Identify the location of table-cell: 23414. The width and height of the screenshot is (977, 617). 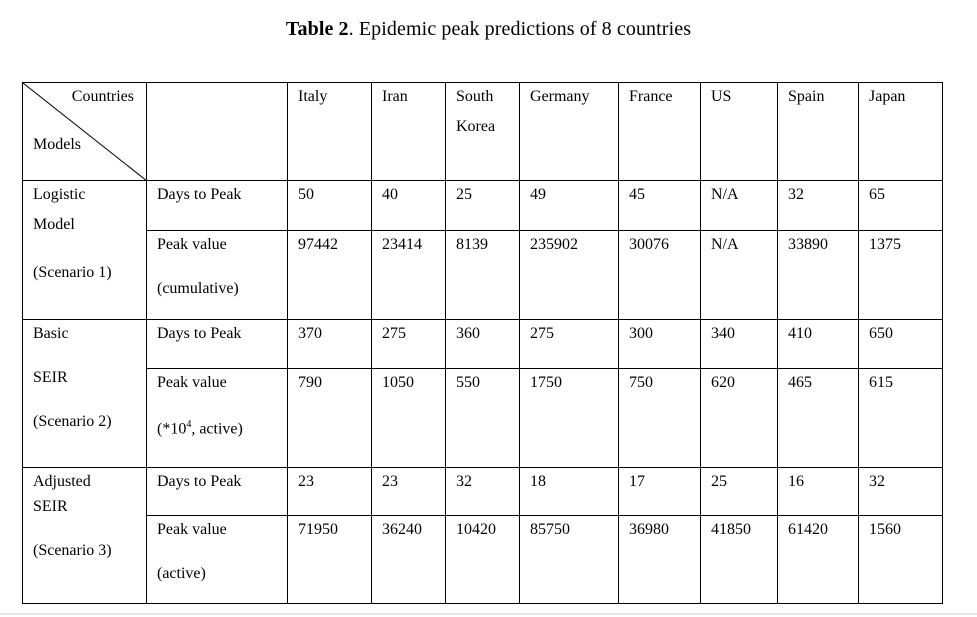
(408, 275).